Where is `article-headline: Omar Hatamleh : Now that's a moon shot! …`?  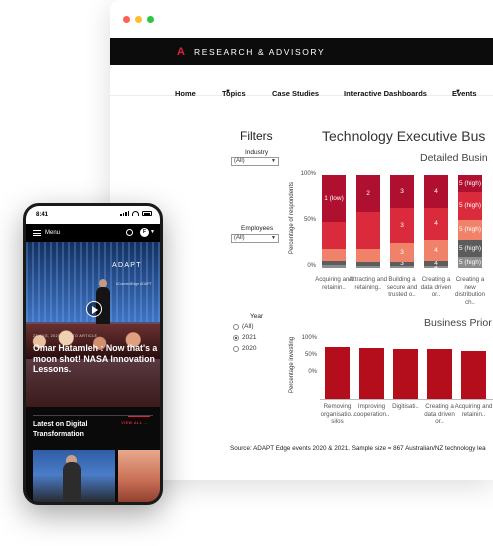
article-headline: Omar Hatamleh : Now that's a moon shot! … is located at coordinates (95, 358).